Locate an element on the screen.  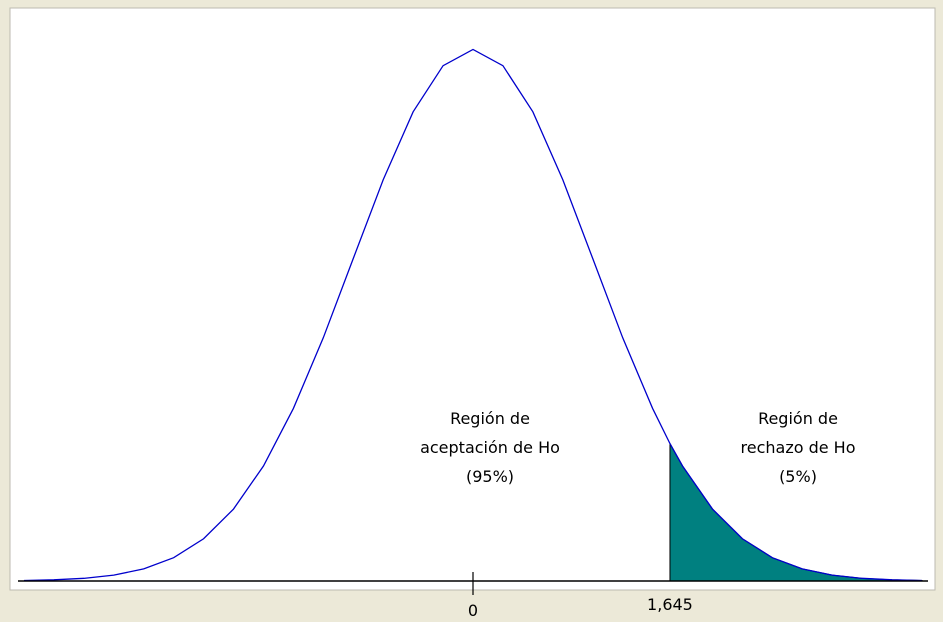
x-tick-label: 1,645 is located at coordinates (670, 604).